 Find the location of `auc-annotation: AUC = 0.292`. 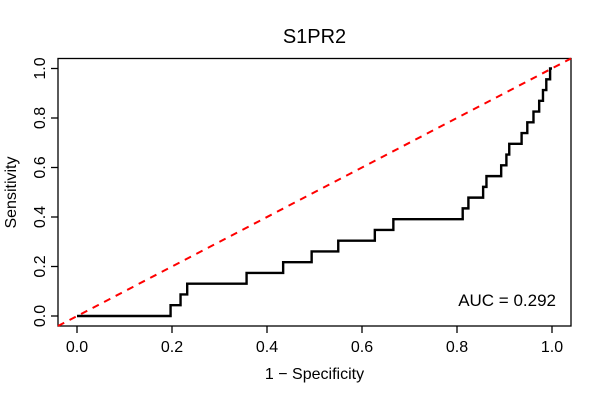

auc-annotation: AUC = 0.292 is located at coordinates (507, 300).